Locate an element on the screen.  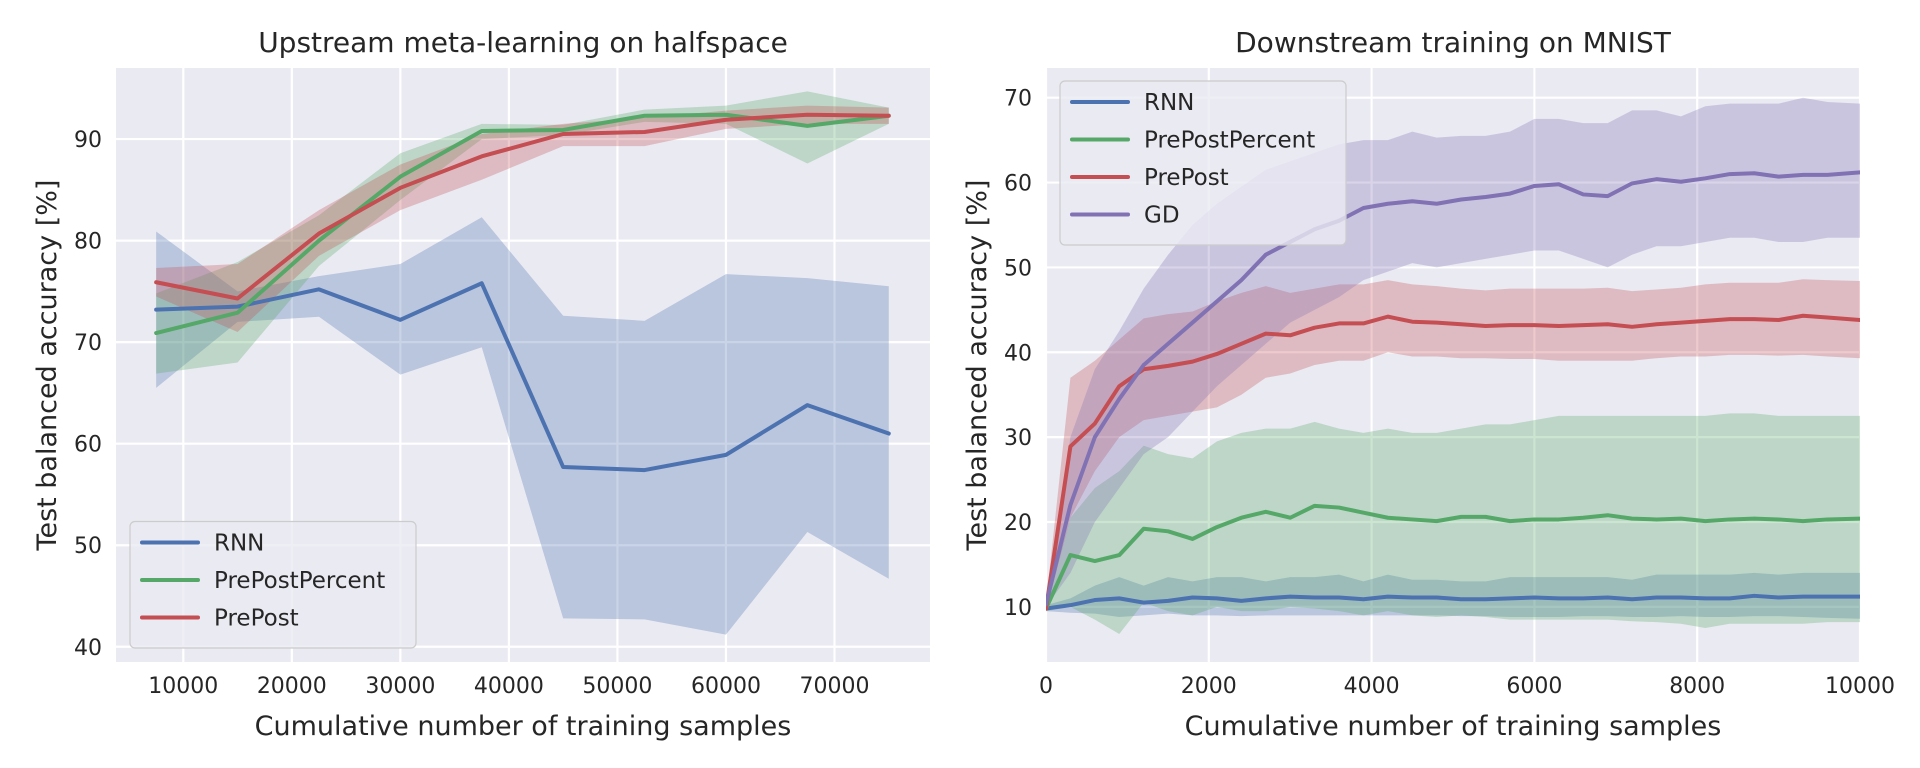
legend: RNN PrePostPercent PrePost GD is located at coordinates (1203, 163).